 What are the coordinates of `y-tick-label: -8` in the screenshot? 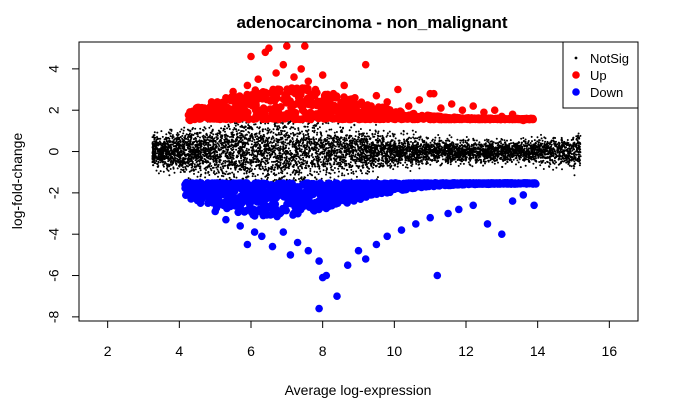 It's located at (54, 316).